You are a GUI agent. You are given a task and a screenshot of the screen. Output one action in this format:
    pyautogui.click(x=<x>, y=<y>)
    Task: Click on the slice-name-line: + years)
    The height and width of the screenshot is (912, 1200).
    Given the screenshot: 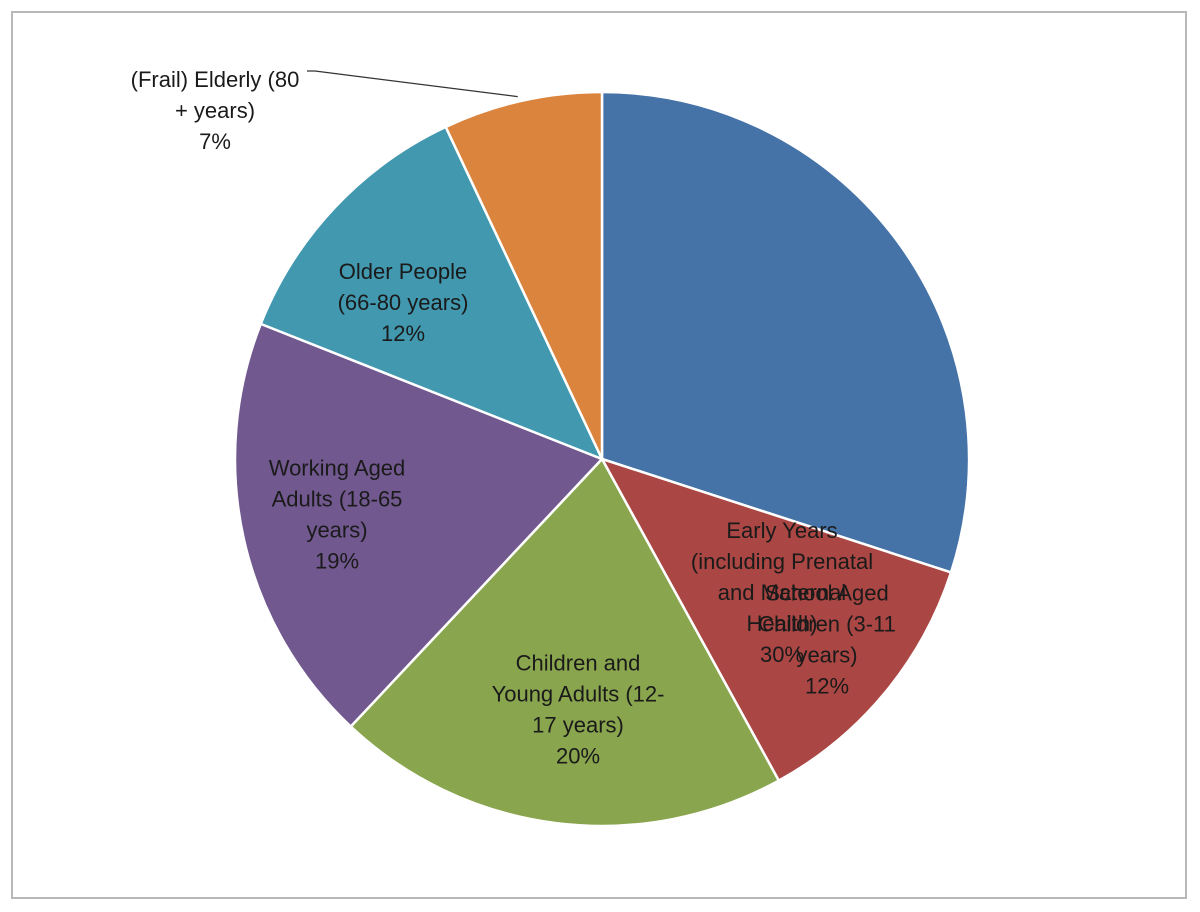 What is the action you would take?
    pyautogui.click(x=215, y=110)
    